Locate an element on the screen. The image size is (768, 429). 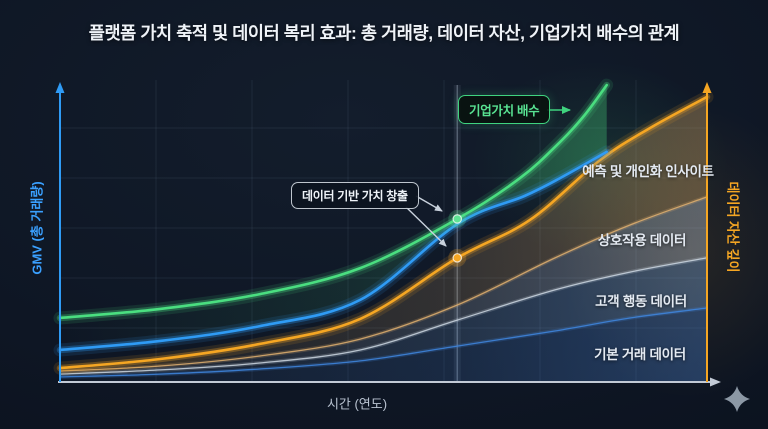
band-label-insights: 예측 및 개인화 인사이트 is located at coordinates (648, 171).